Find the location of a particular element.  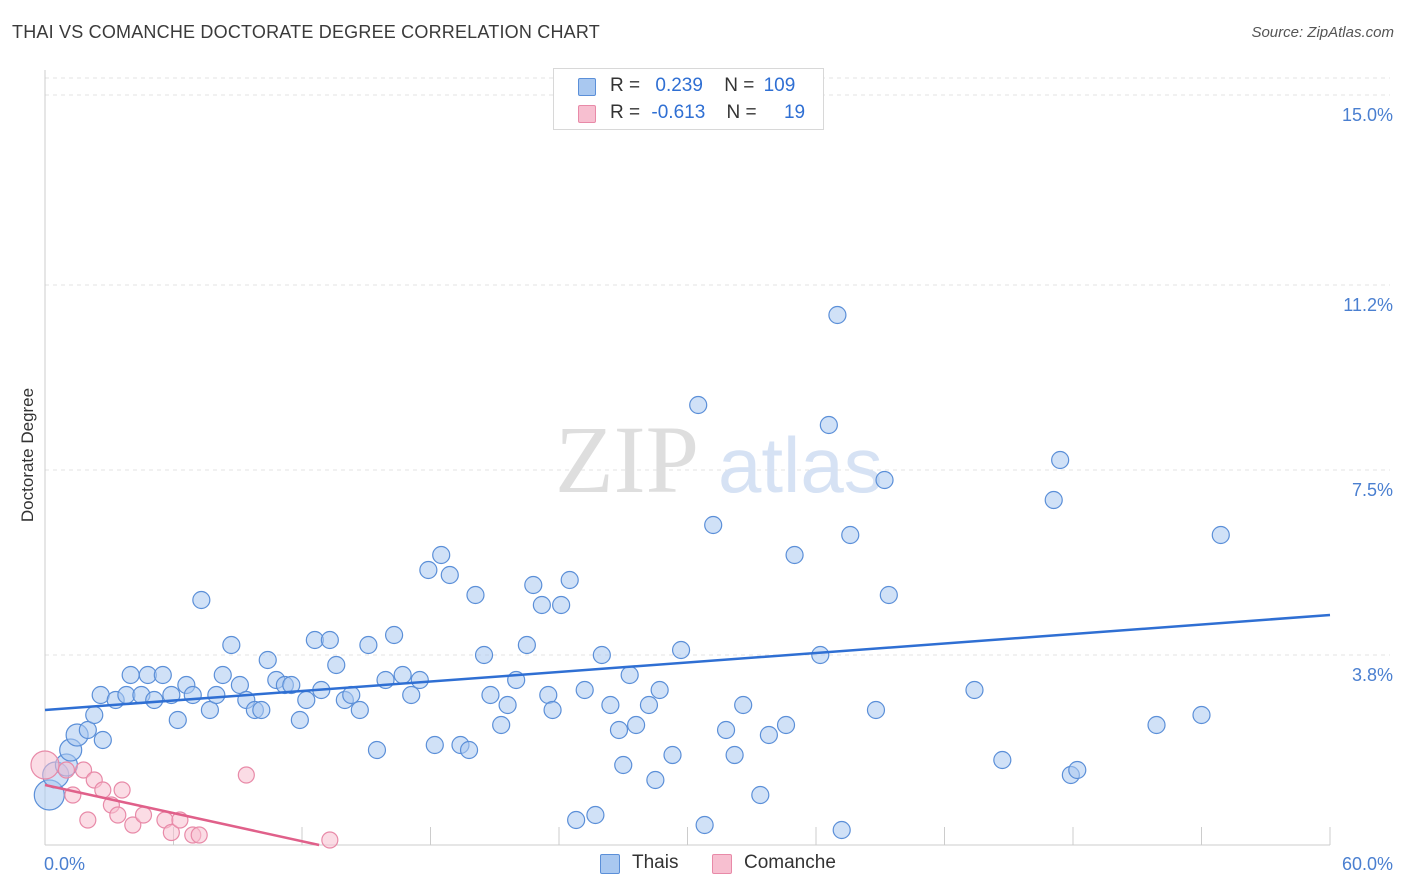

legend-n-value: 109 is located at coordinates (779, 85).